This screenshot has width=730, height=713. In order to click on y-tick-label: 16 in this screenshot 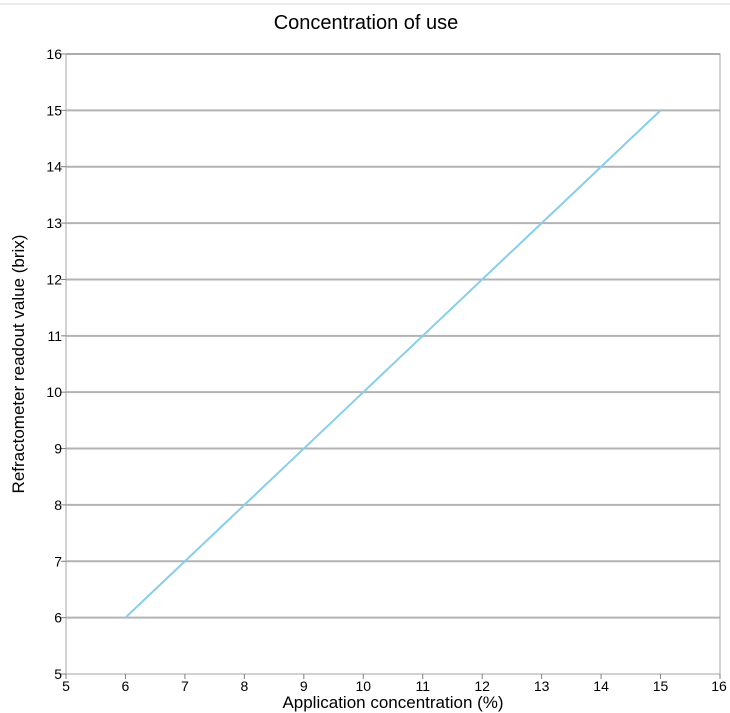, I will do `click(54, 54)`.